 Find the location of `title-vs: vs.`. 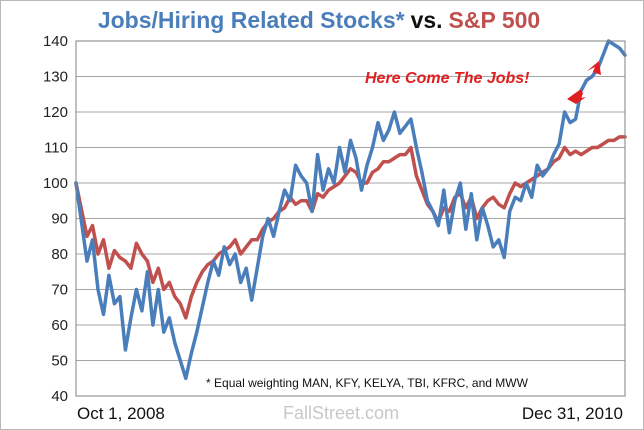

title-vs: vs. is located at coordinates (427, 20).